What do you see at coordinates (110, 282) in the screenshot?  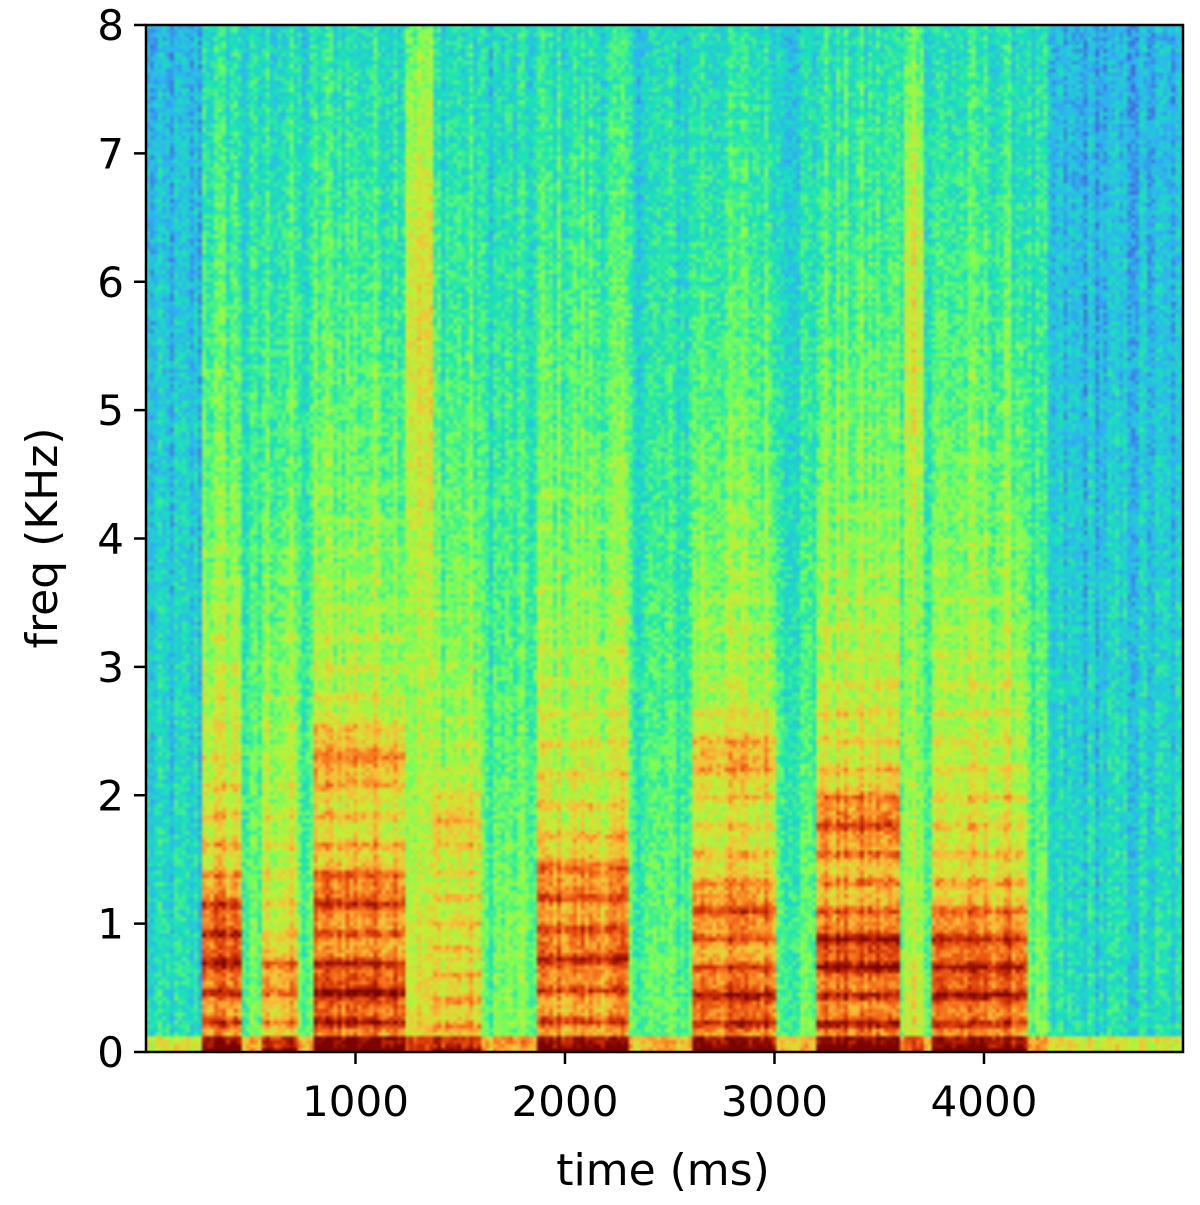 I see `y-tick-label: 6` at bounding box center [110, 282].